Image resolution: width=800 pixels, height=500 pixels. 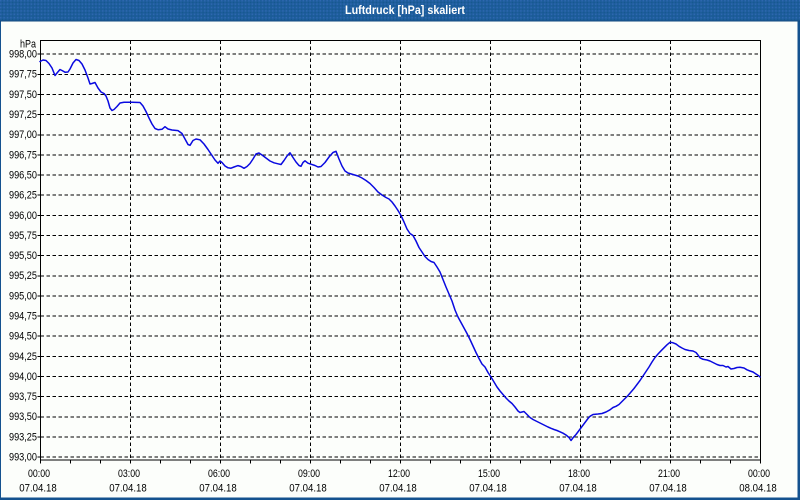 What do you see at coordinates (399, 474) in the screenshot?
I see `svg-text: 12:00` at bounding box center [399, 474].